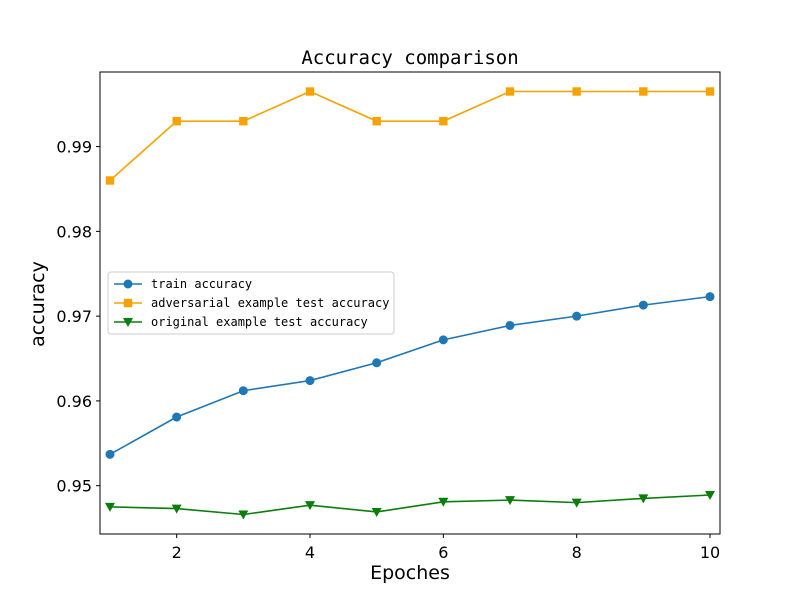 This screenshot has height=600, width=800. What do you see at coordinates (177, 552) in the screenshot?
I see `x-tick-label: 2` at bounding box center [177, 552].